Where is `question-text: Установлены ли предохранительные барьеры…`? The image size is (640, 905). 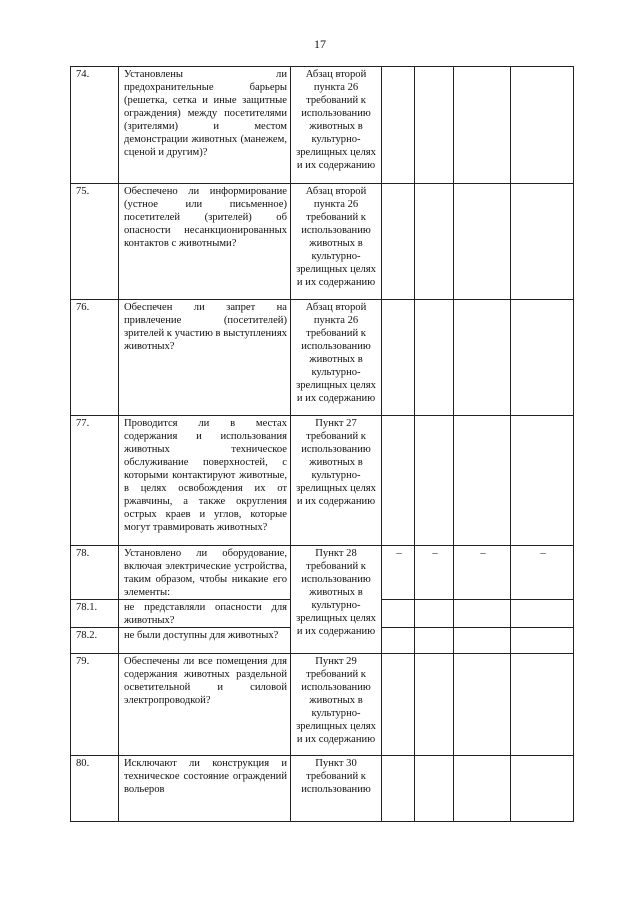
question-text: Установлены ли предохранительные барьеры… is located at coordinates (204, 125).